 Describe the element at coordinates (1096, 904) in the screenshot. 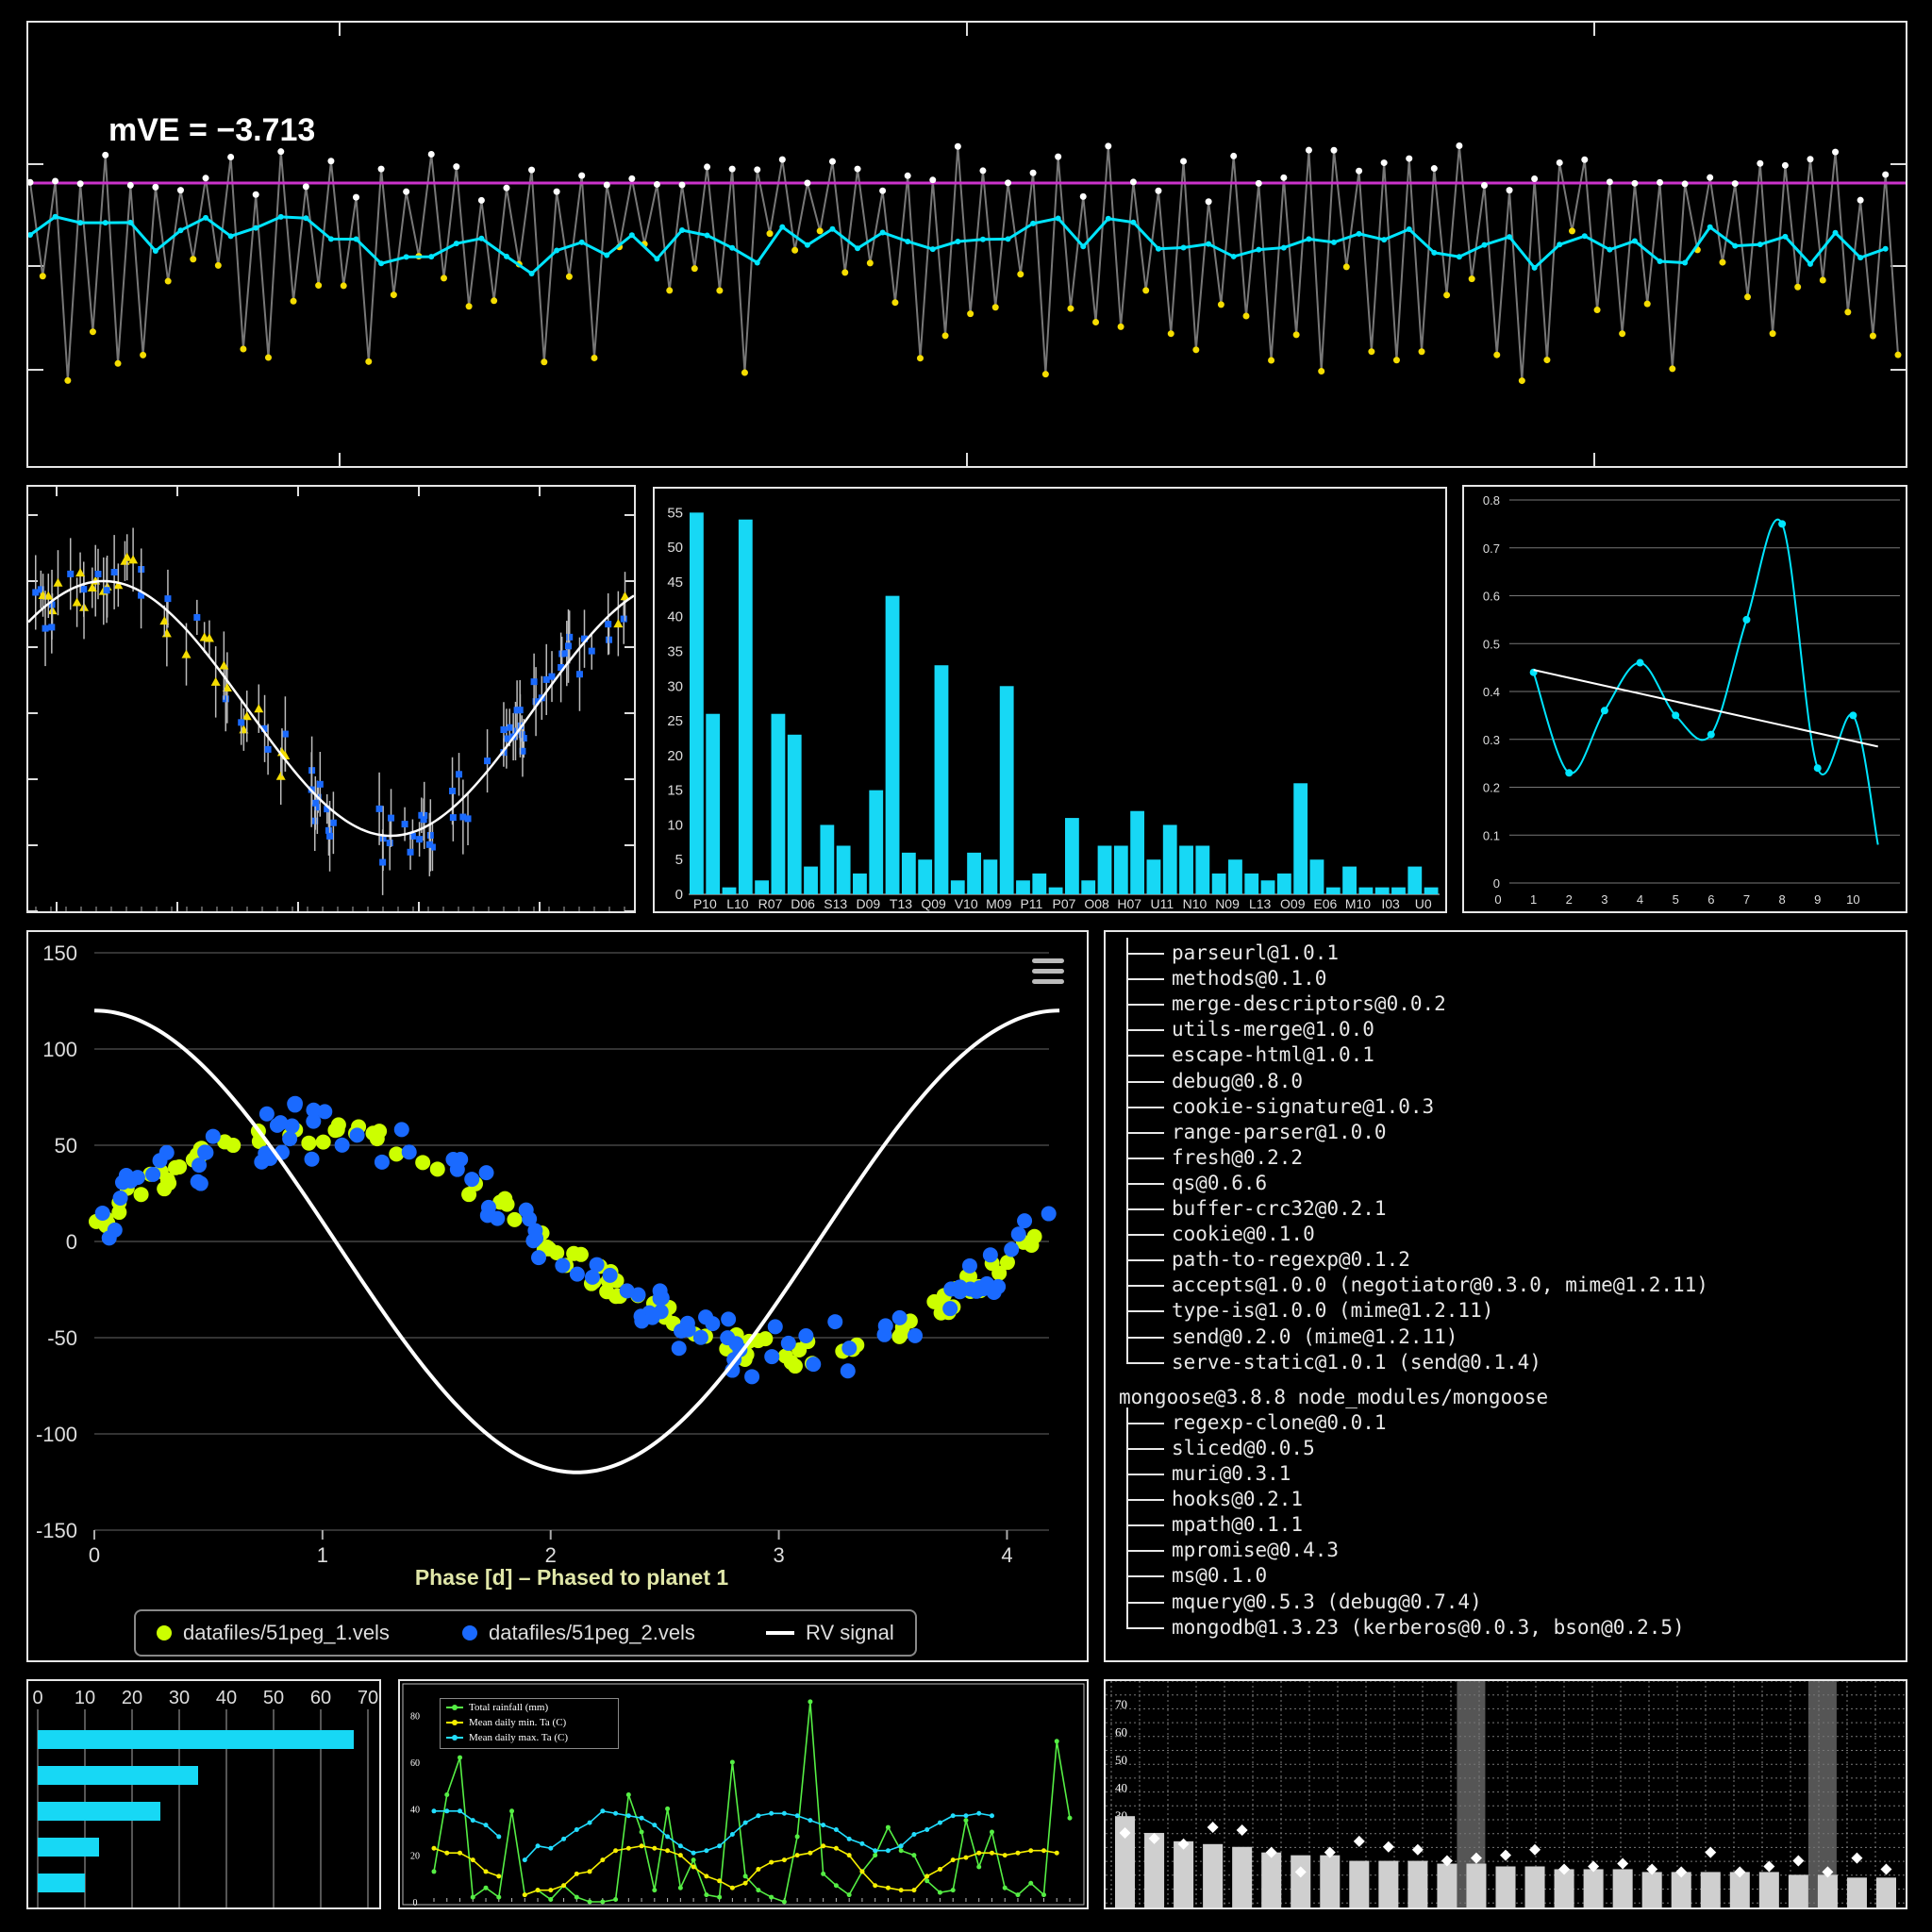

I see `x-tick-label: O08` at that location.